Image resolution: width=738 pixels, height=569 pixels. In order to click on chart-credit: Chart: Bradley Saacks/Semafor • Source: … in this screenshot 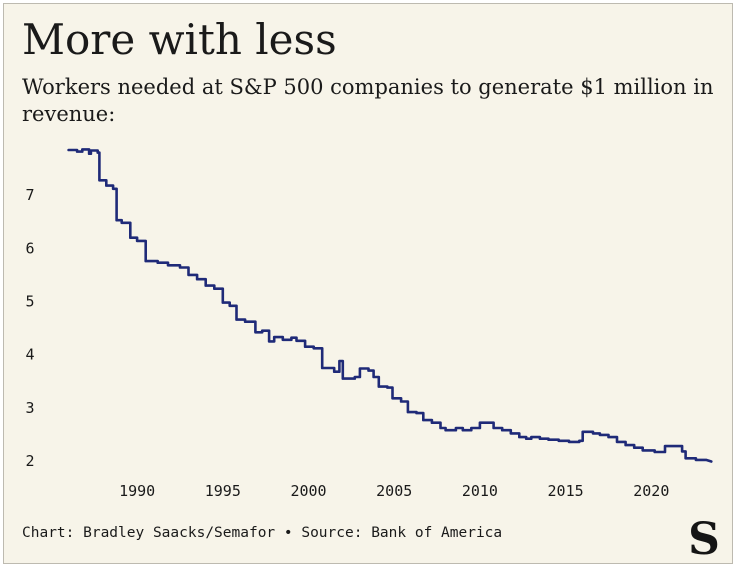, I will do `click(262, 533)`.